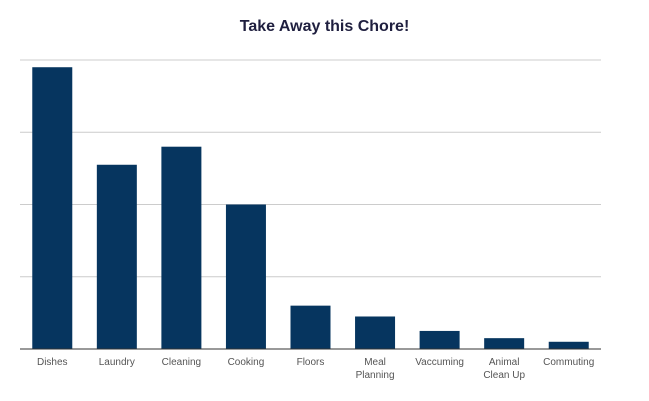  What do you see at coordinates (375, 362) in the screenshot?
I see `x-tick-label-line: Meal` at bounding box center [375, 362].